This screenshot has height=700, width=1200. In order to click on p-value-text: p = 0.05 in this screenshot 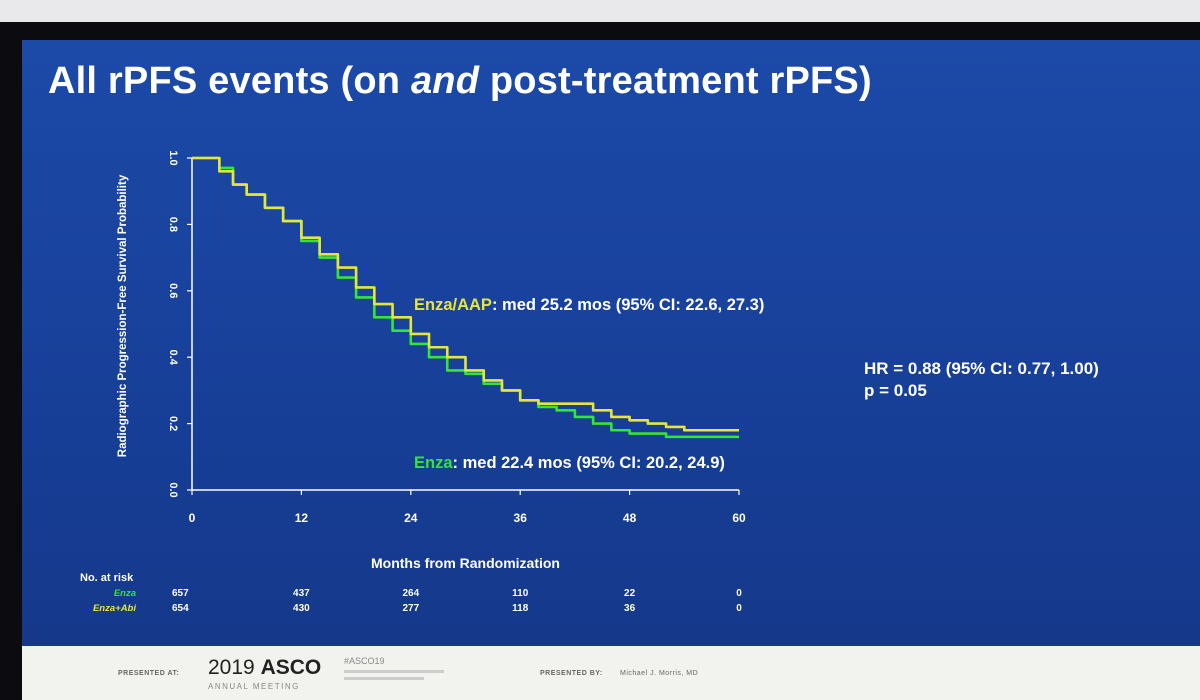, I will do `click(895, 390)`.